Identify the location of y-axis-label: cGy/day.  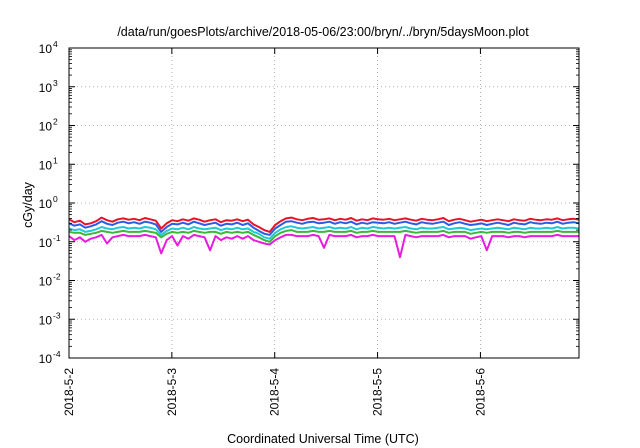
(28, 204).